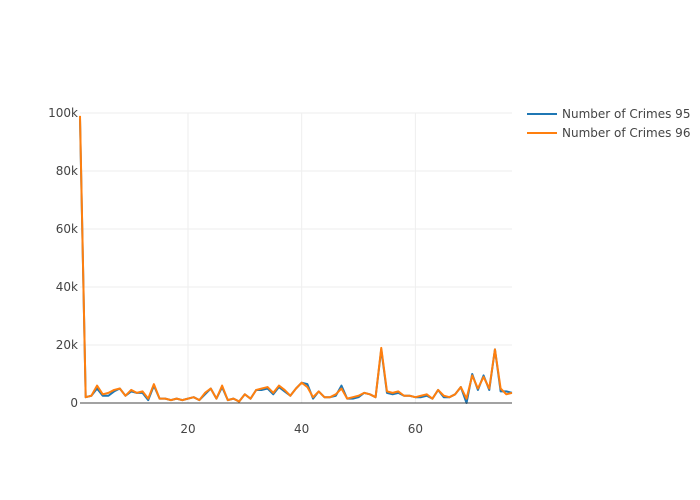 Image resolution: width=700 pixels, height=500 pixels. I want to click on y-tick-label: 60k, so click(67, 229).